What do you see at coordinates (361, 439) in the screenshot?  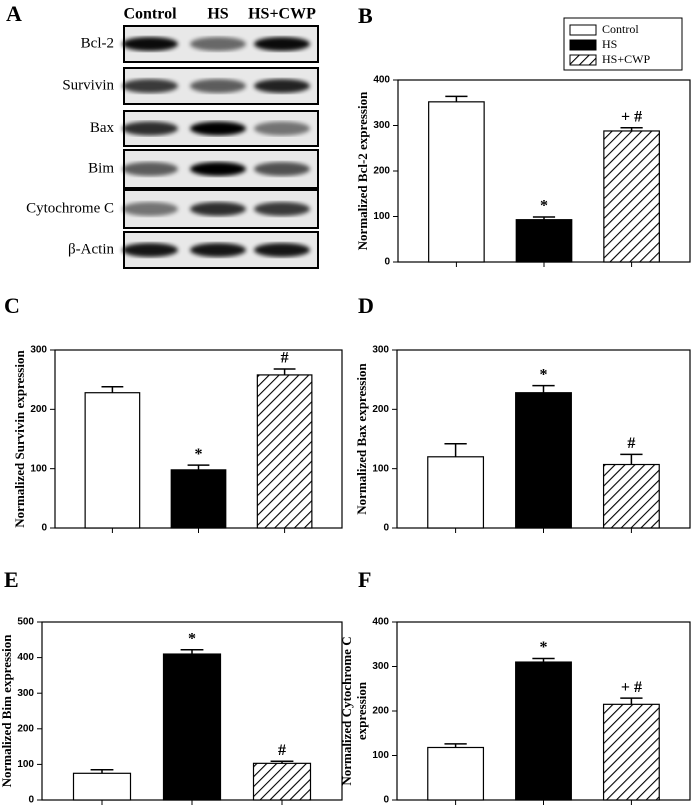 I see `y-axis-label: Normalized Bax expression` at bounding box center [361, 439].